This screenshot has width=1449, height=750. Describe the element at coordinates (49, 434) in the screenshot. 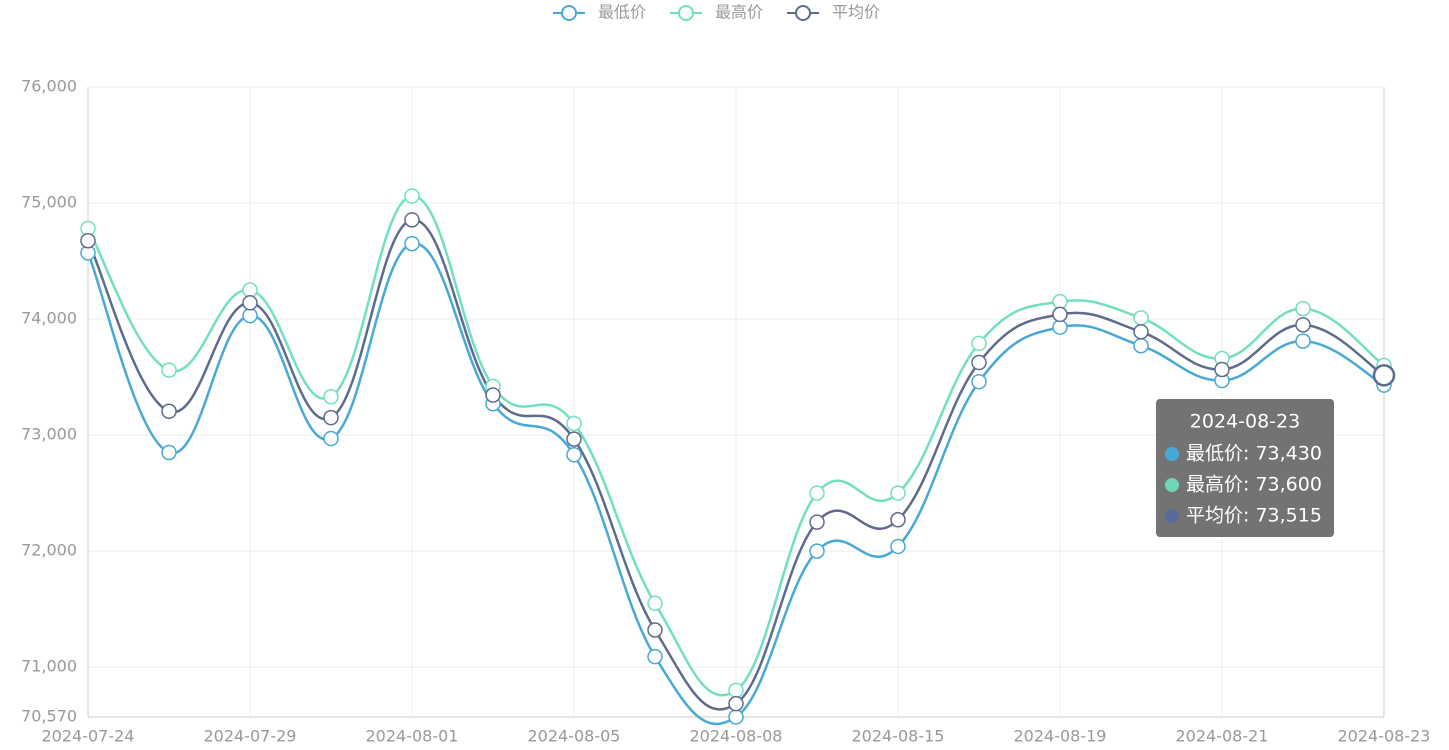

I see `y-tick-label: 73,000` at that location.